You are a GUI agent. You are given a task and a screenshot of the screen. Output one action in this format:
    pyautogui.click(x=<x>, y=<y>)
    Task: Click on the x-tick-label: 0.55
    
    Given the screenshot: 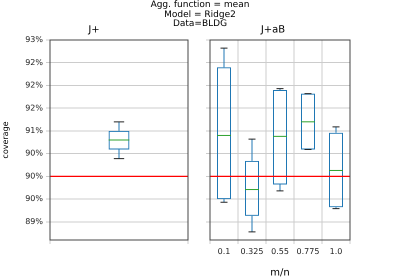 What is the action you would take?
    pyautogui.click(x=280, y=251)
    